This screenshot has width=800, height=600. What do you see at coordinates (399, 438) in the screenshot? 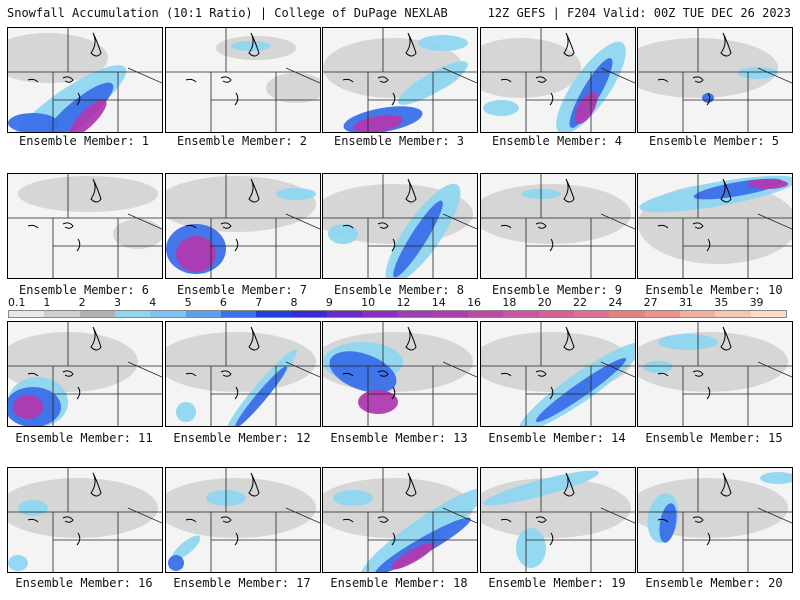
I see `ensemble-member-label: Ensemble Member: 13` at bounding box center [399, 438].